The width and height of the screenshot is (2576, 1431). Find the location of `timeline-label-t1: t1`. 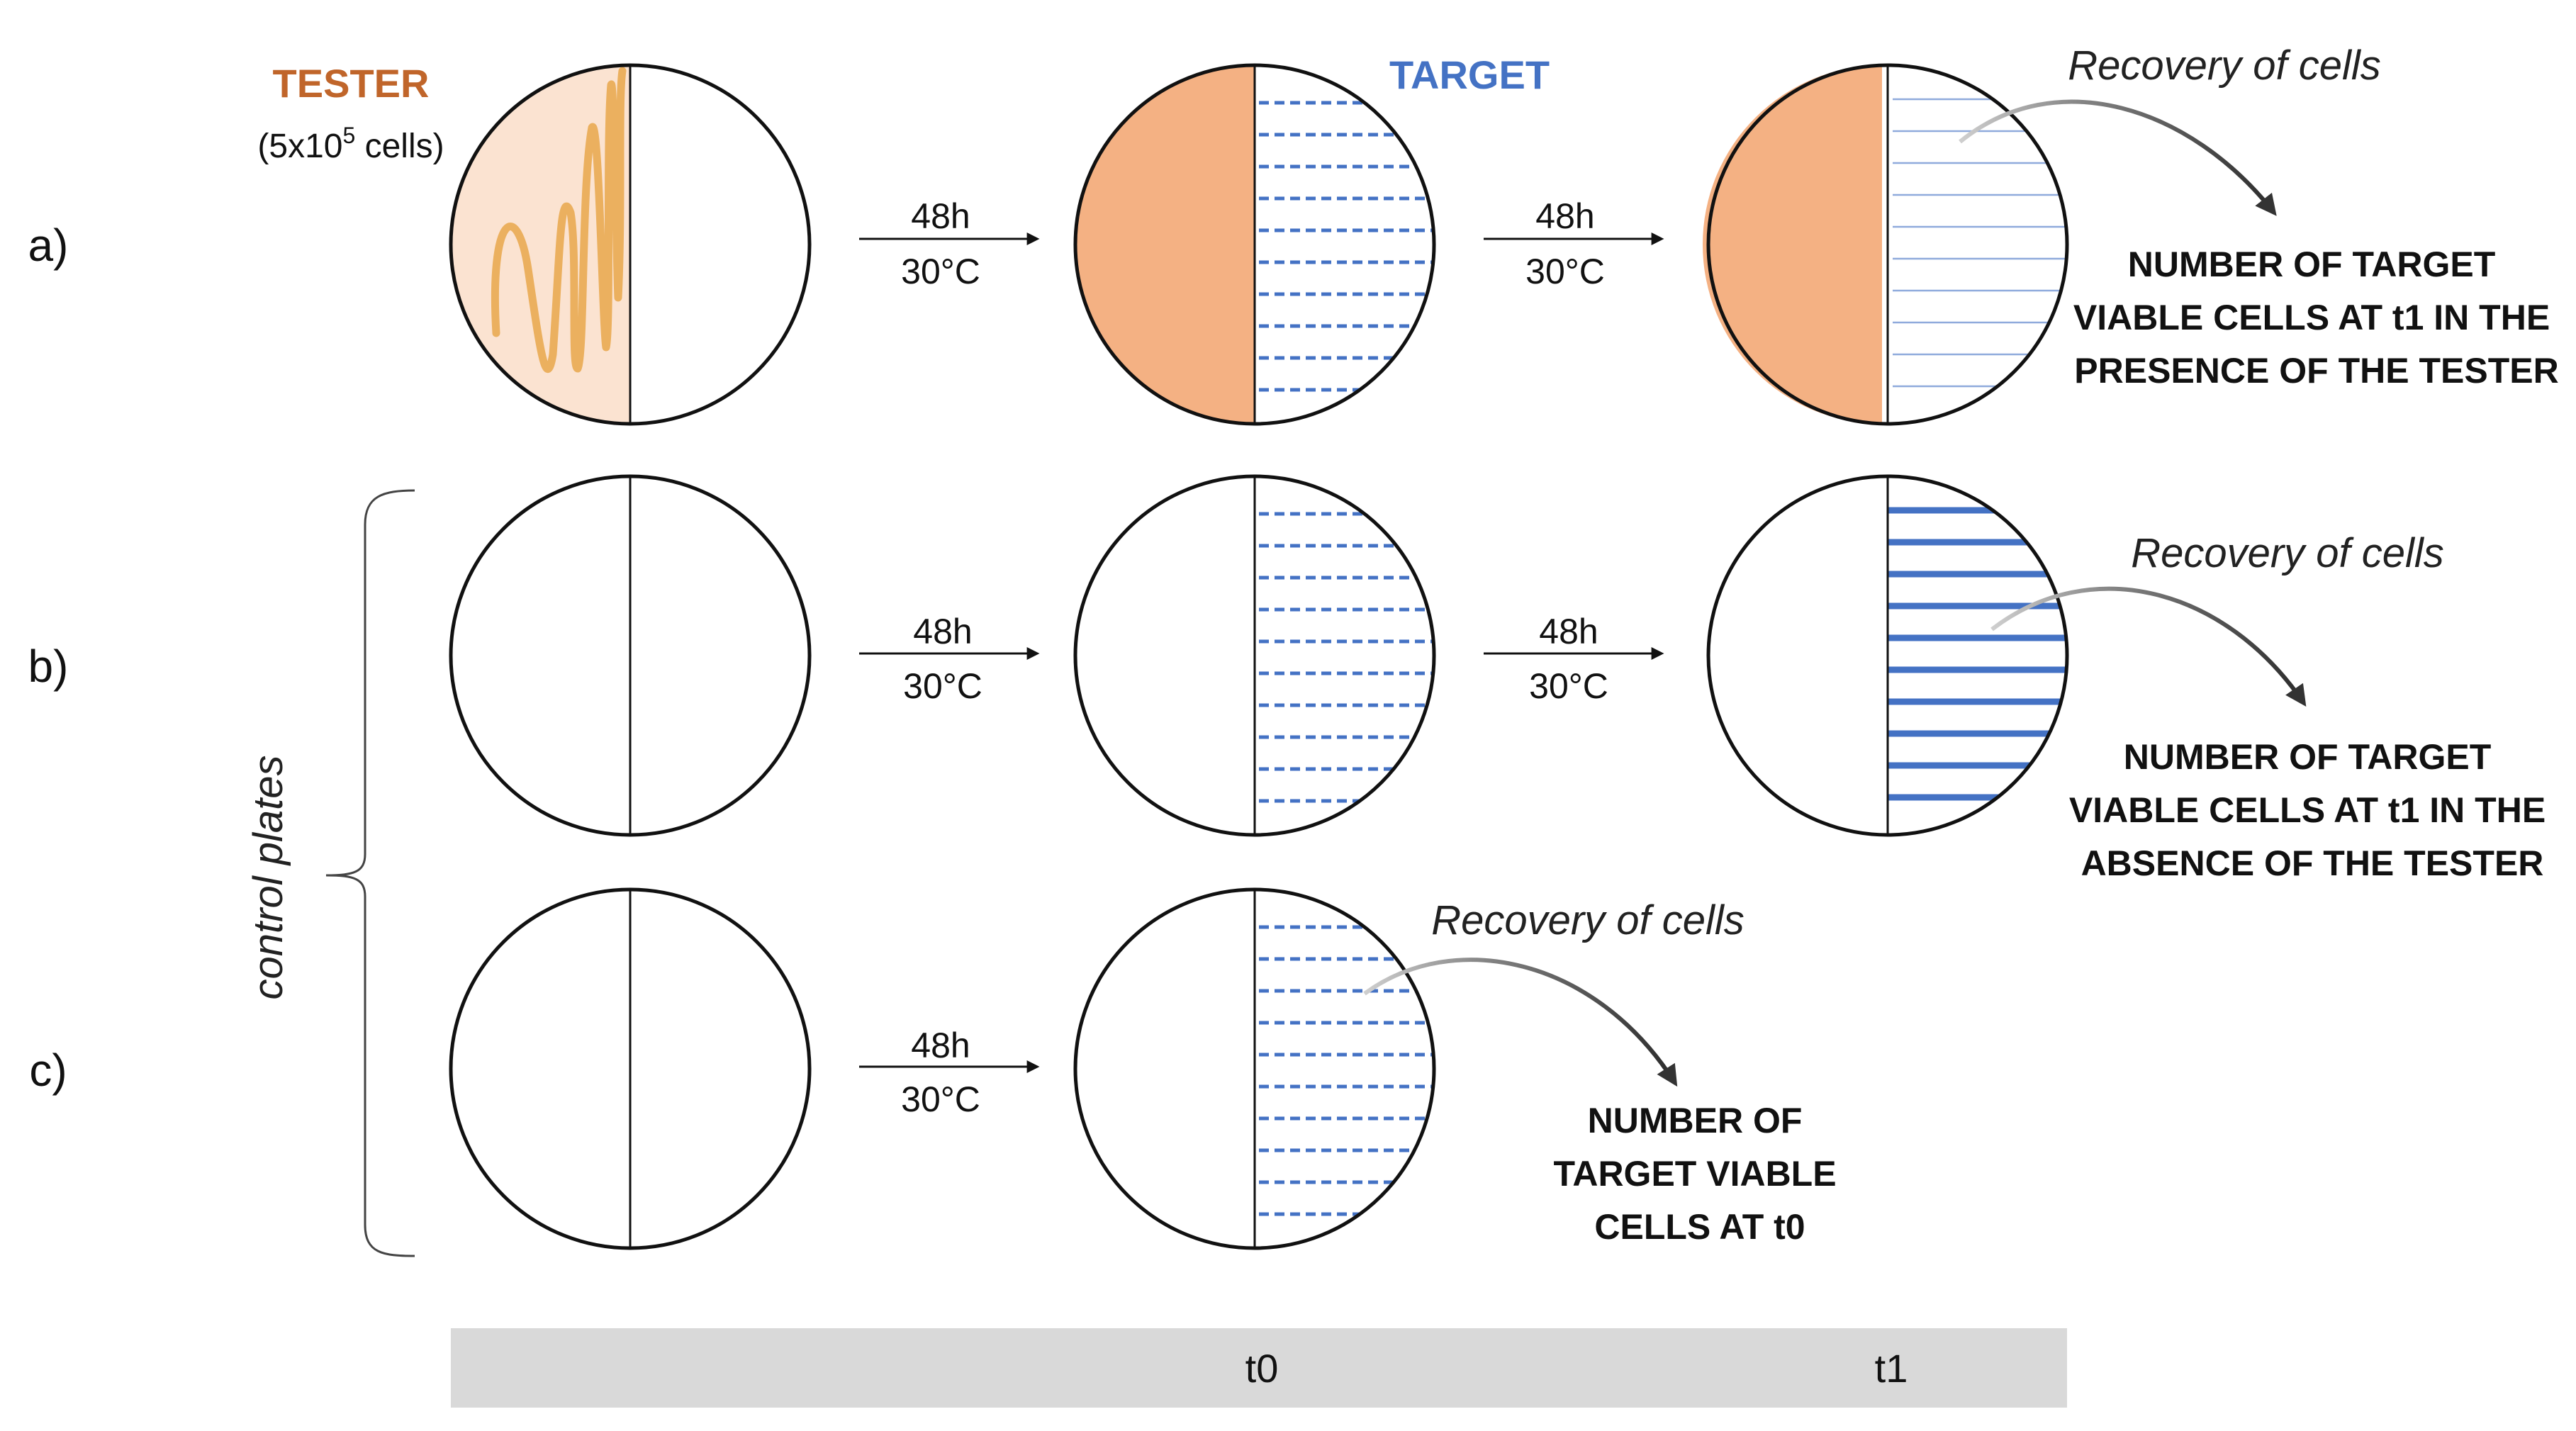

timeline-label-t1: t1 is located at coordinates (1891, 1369).